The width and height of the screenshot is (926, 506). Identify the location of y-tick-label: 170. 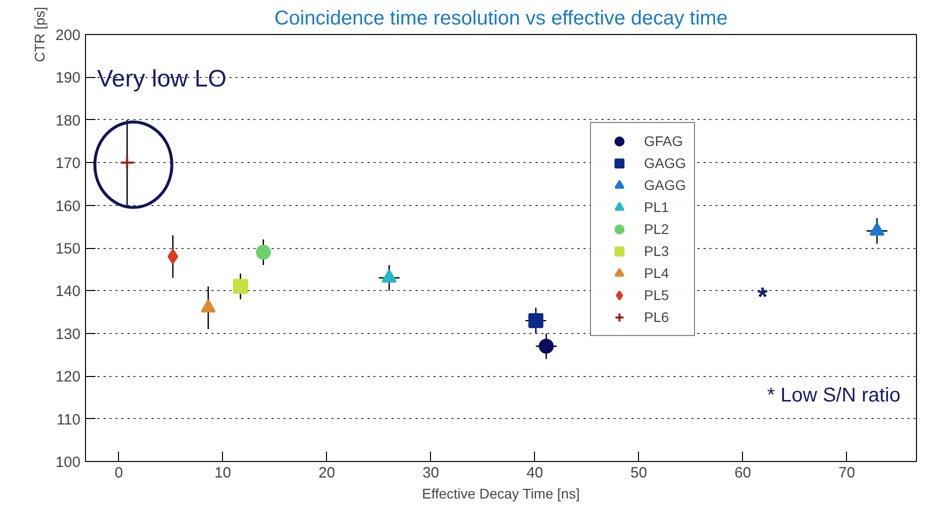
(68, 163).